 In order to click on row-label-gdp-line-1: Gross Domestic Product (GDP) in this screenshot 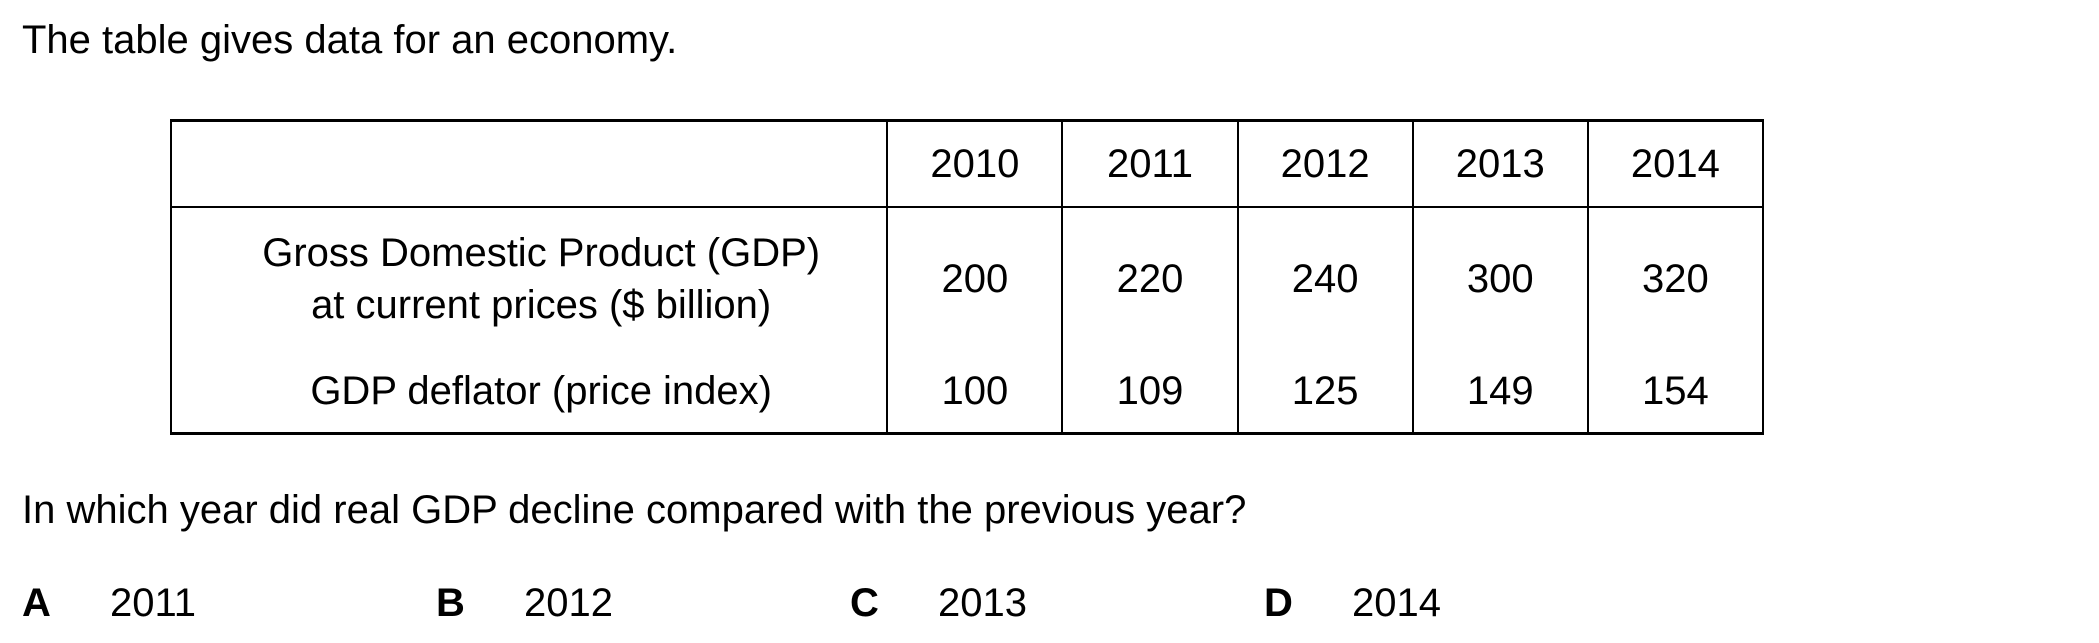, I will do `click(541, 253)`.